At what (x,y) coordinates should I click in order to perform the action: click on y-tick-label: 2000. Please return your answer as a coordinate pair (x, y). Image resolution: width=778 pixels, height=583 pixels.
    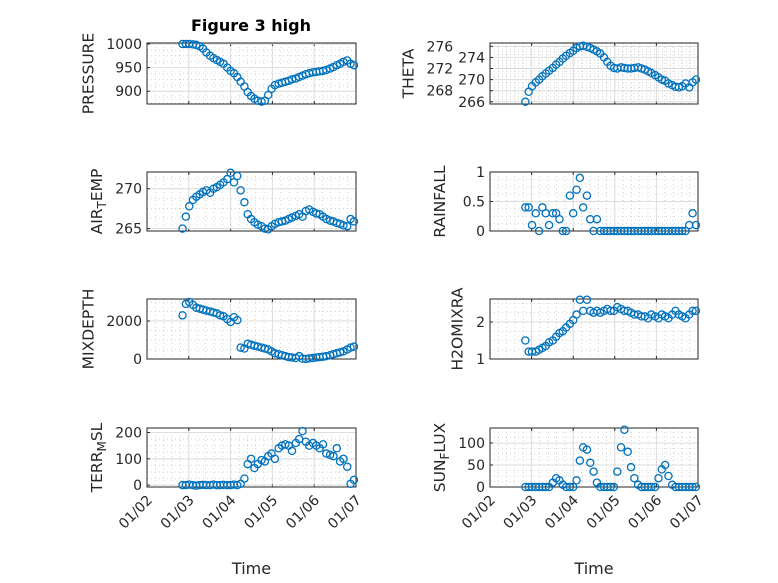
    Looking at the image, I should click on (124, 322).